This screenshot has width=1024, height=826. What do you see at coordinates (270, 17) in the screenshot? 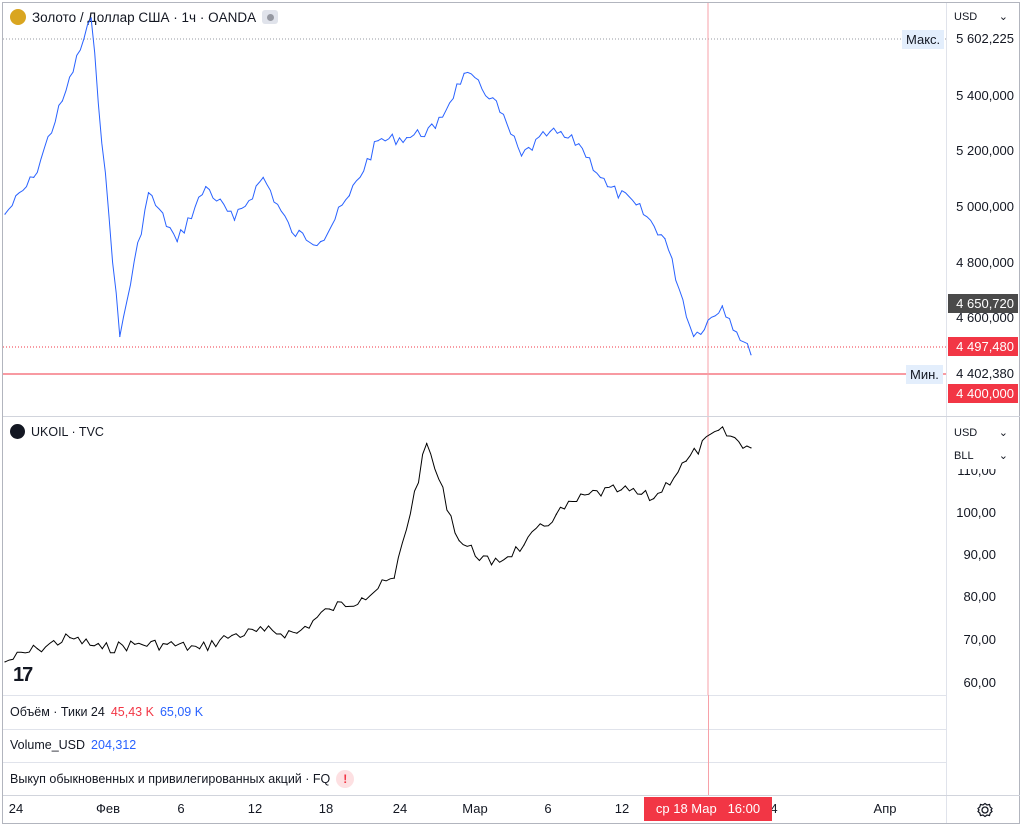
I see `eye-icon` at bounding box center [270, 17].